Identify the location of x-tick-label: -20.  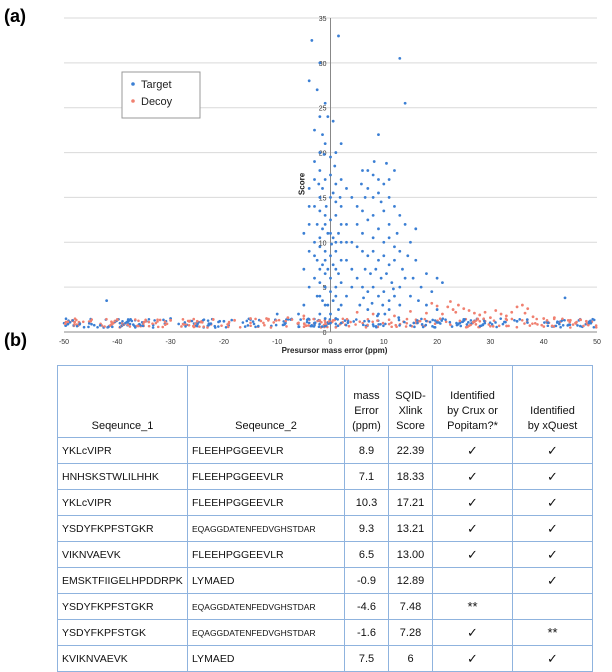
(224, 342).